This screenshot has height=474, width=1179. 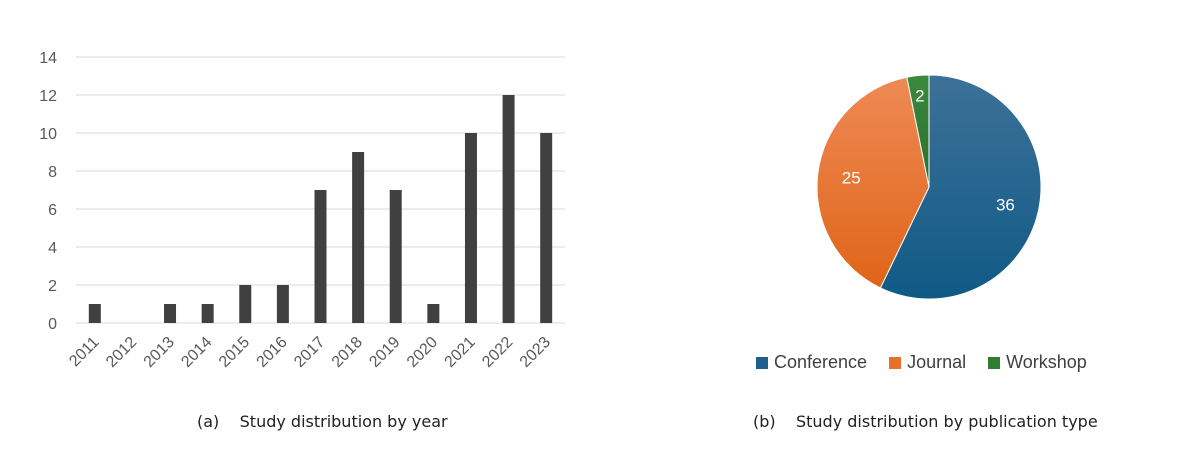 I want to click on x-tick-label-2018: 2018, so click(x=347, y=352).